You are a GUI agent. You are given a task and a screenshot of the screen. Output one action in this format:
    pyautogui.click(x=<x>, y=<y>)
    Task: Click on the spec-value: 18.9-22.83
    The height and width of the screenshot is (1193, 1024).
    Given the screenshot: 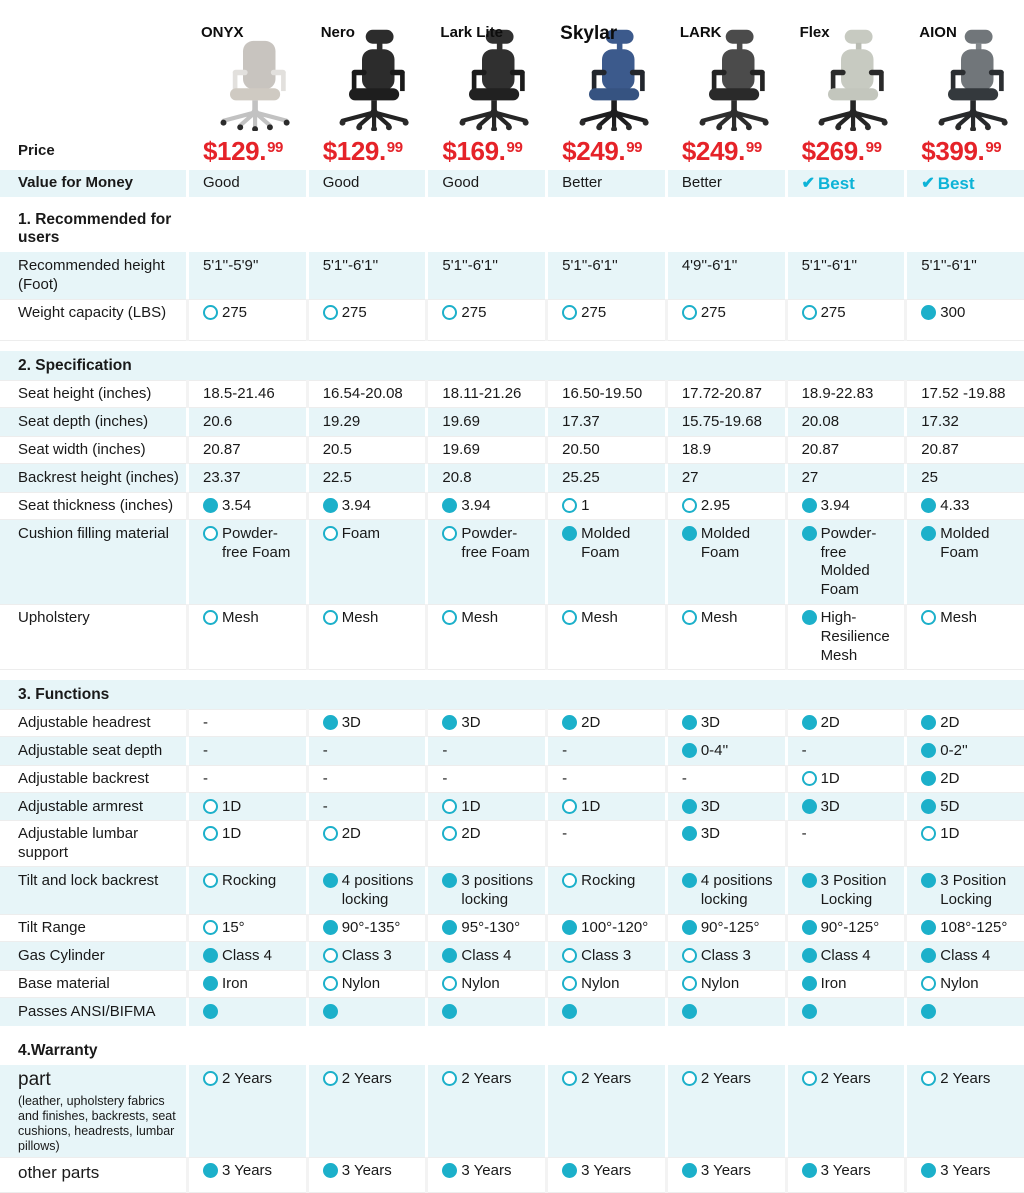 What is the action you would take?
    pyautogui.click(x=837, y=394)
    